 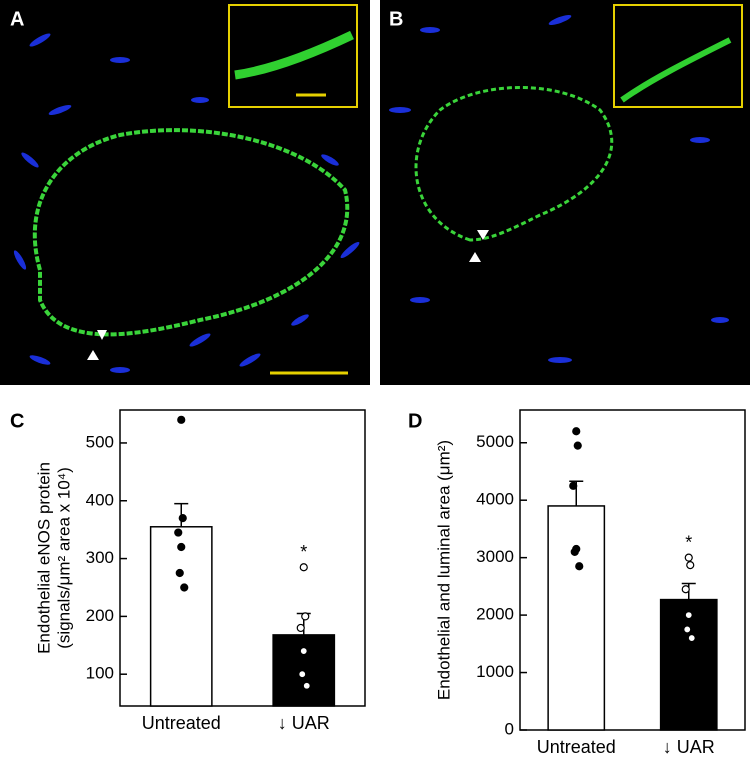 I want to click on y-tick-label: 5000, so click(x=495, y=441).